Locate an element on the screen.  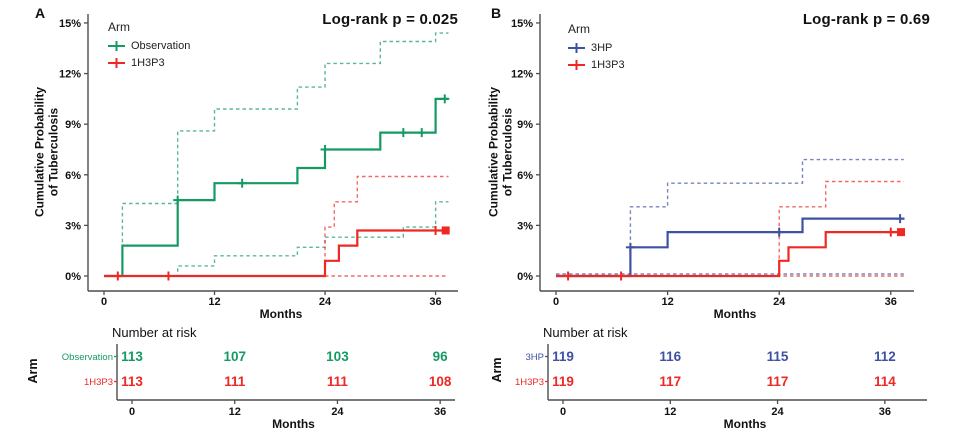
legend: Arm Observation 1H3P3 is located at coordinates (149, 45).